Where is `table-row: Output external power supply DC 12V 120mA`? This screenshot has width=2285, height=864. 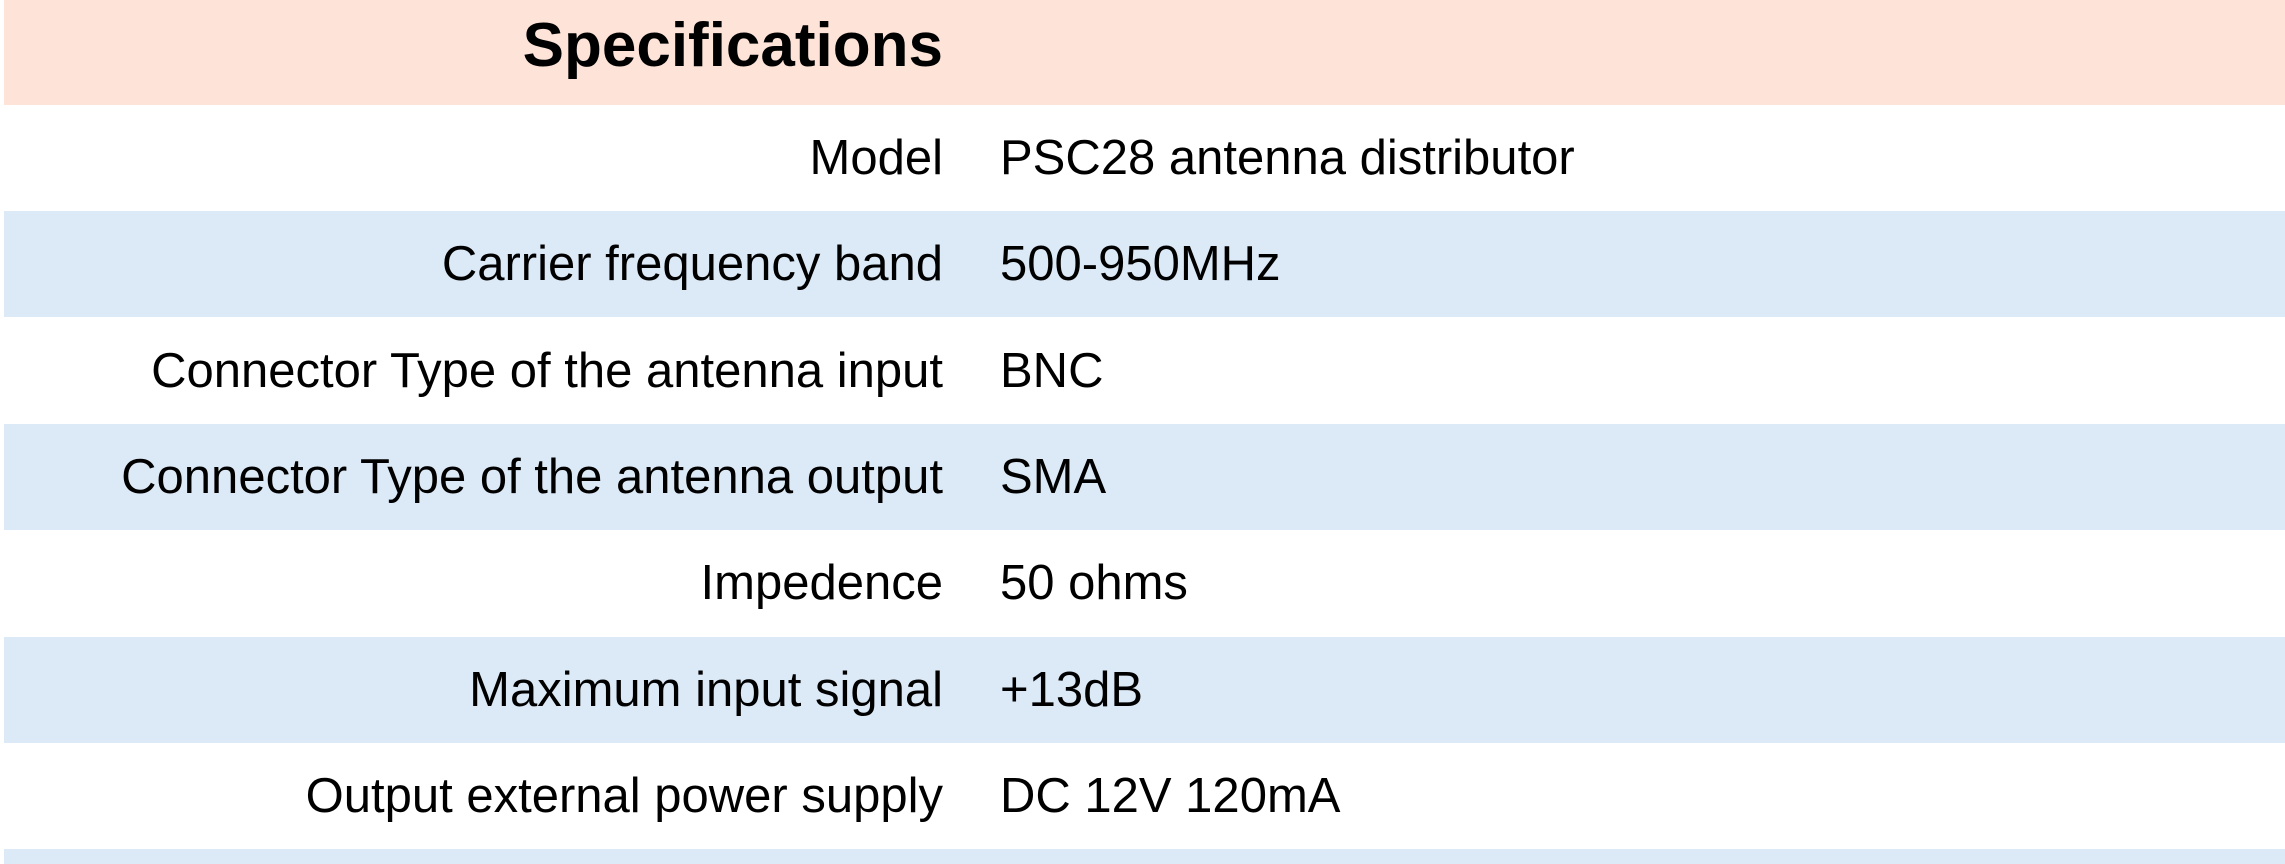
table-row: Output external power supply DC 12V 120mA is located at coordinates (1144, 796).